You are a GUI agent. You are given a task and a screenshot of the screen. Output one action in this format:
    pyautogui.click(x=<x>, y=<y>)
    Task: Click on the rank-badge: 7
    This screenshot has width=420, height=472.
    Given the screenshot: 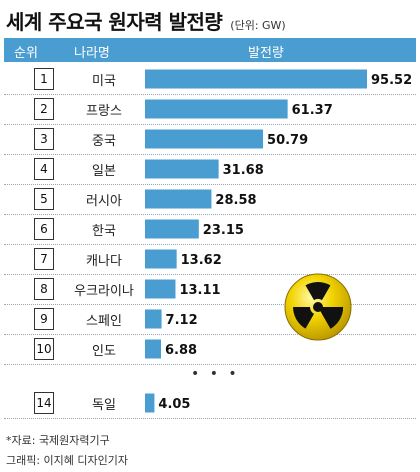 What is the action you would take?
    pyautogui.click(x=44, y=259)
    